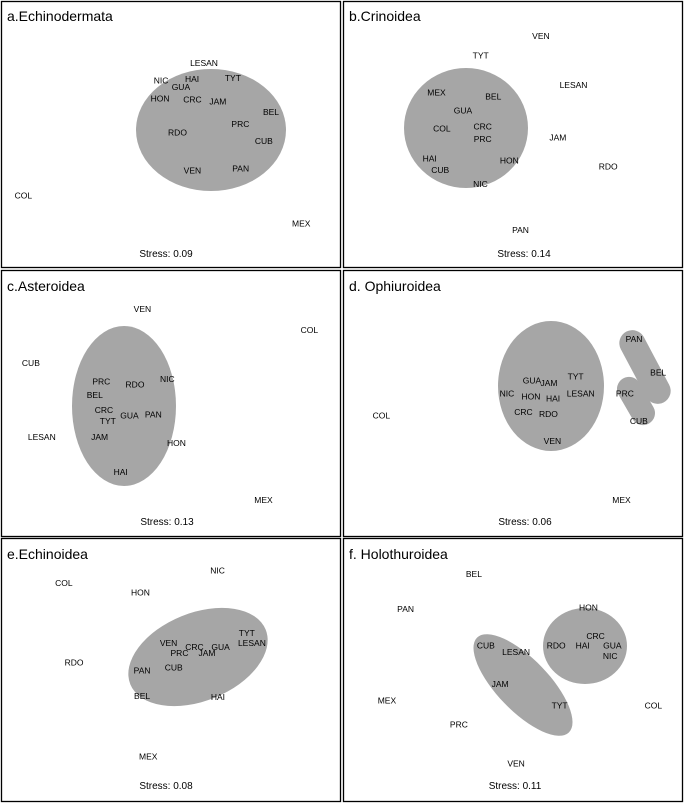 This screenshot has width=685, height=803. Describe the element at coordinates (523, 685) in the screenshot. I see `group-ellipse-large` at that location.